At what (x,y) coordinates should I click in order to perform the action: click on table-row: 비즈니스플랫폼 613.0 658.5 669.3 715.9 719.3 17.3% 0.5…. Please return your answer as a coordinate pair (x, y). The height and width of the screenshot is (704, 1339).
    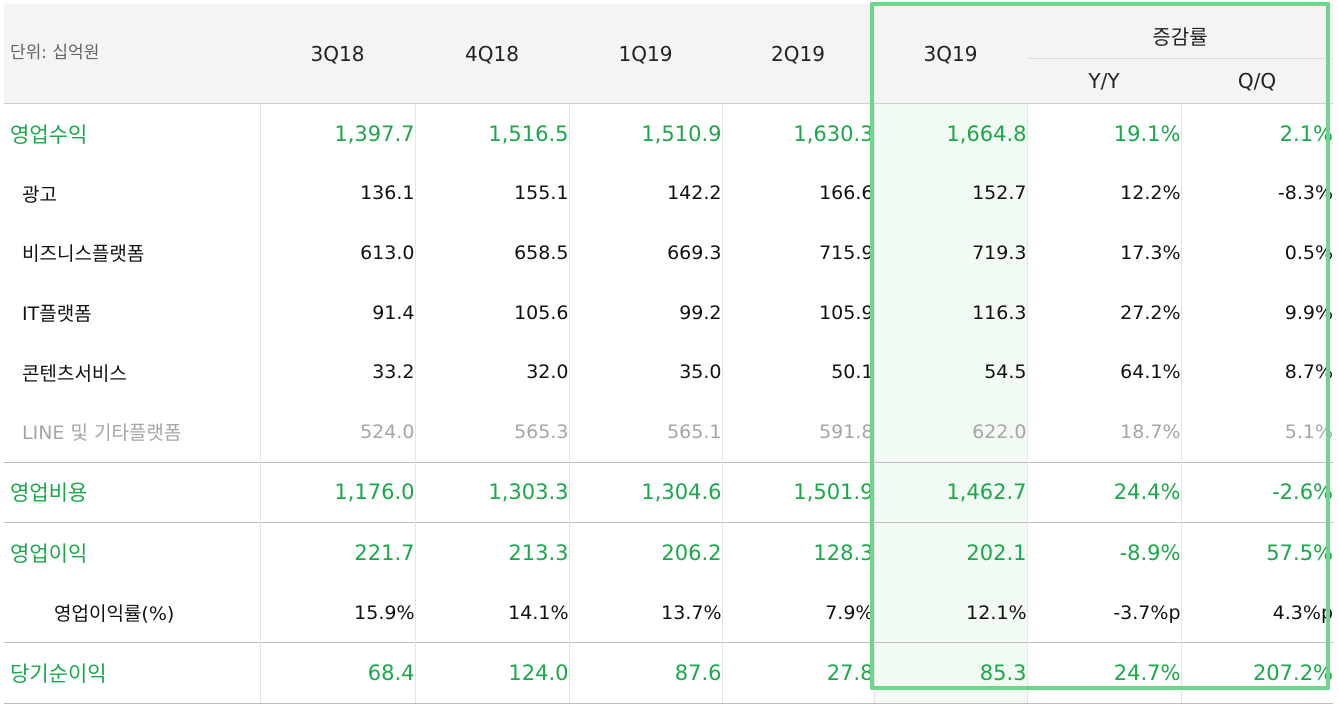
    Looking at the image, I should click on (669, 253).